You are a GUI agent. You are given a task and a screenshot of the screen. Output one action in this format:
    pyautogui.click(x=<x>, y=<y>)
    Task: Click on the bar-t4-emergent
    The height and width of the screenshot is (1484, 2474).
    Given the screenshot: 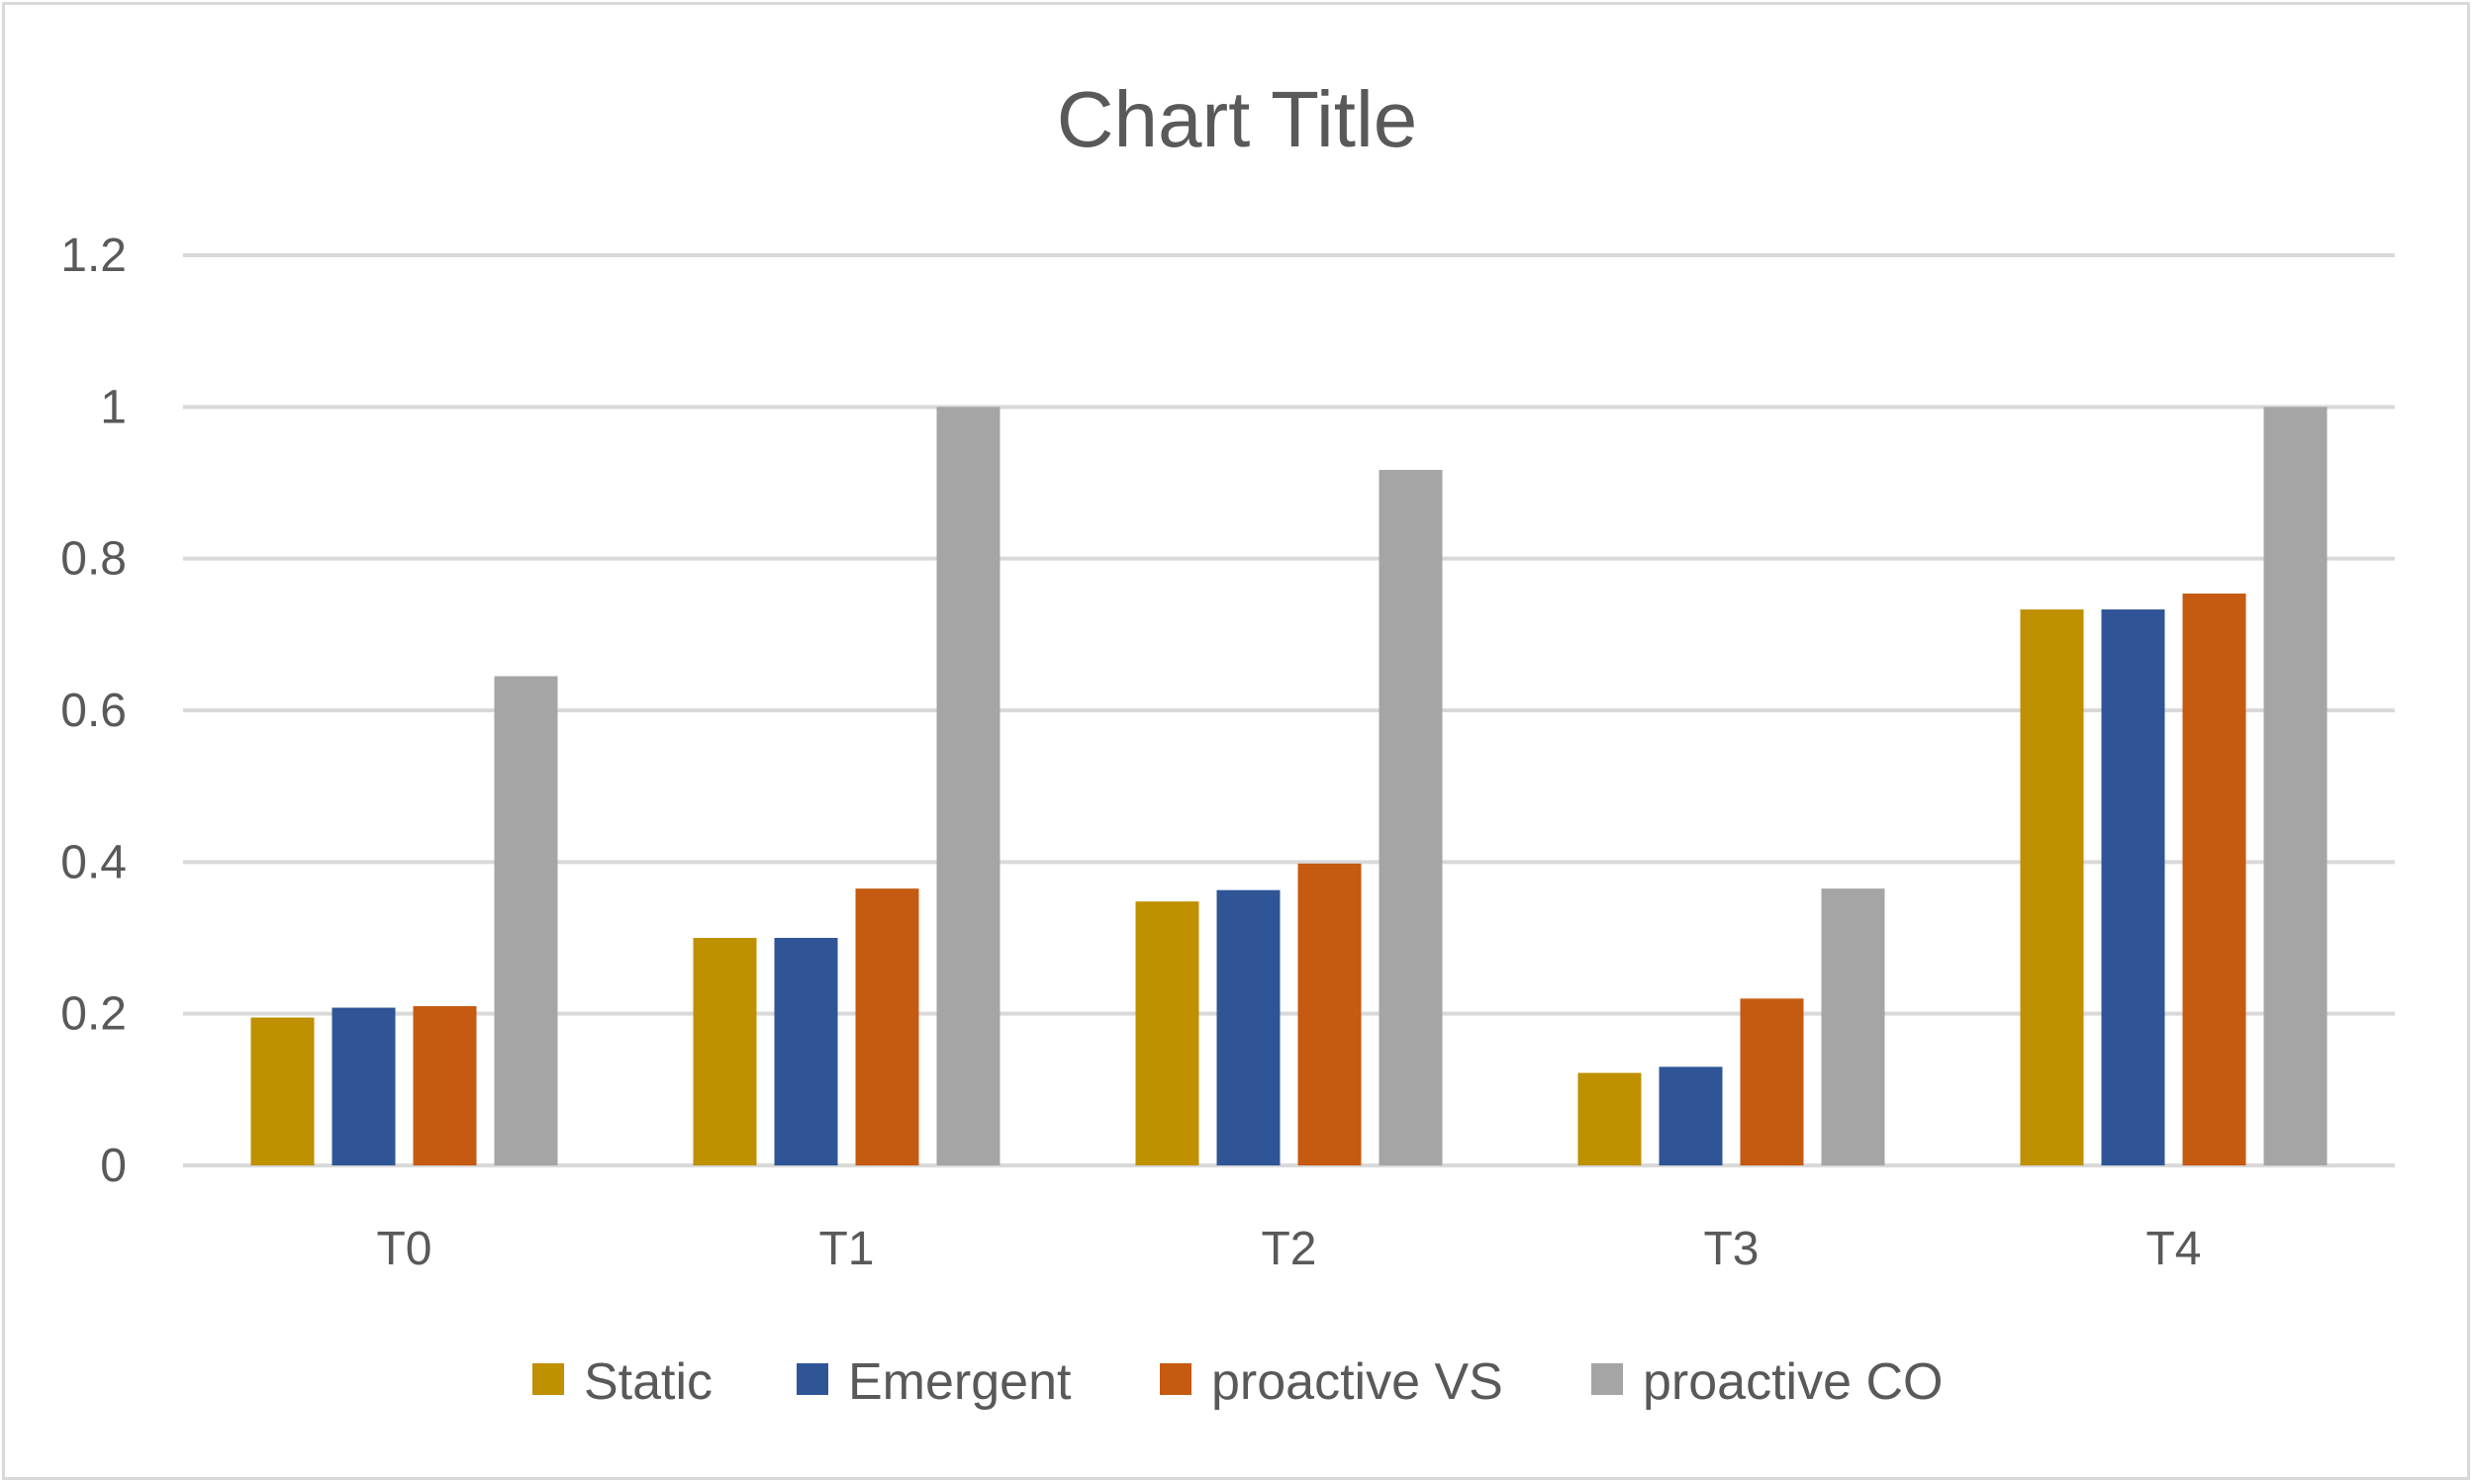 What is the action you would take?
    pyautogui.click(x=2133, y=887)
    